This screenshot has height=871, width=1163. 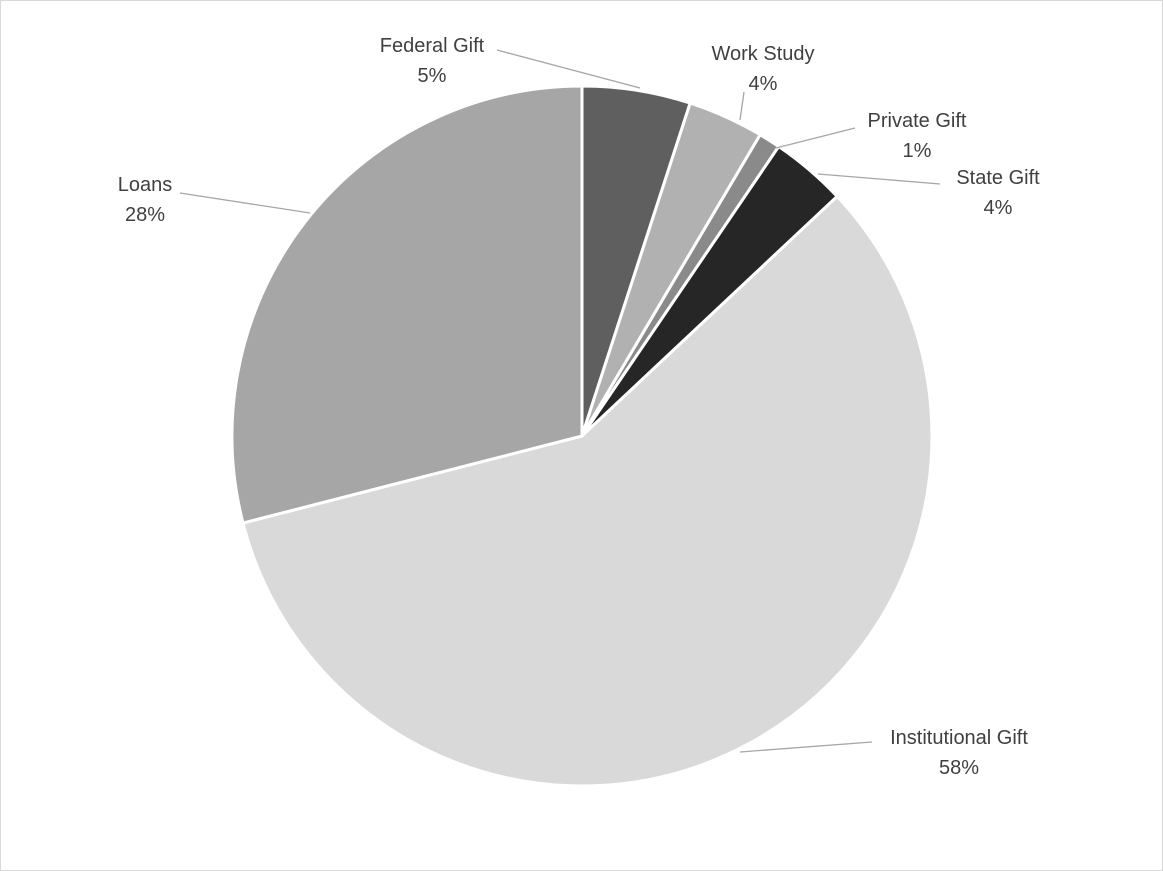 I want to click on leader-line-work-study, so click(x=742, y=106).